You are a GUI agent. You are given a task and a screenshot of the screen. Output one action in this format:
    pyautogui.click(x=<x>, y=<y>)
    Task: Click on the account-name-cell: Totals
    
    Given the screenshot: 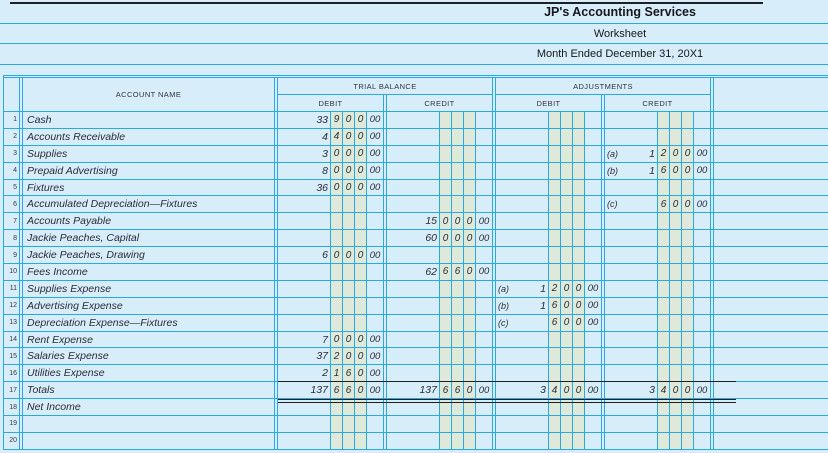 What is the action you would take?
    pyautogui.click(x=41, y=390)
    